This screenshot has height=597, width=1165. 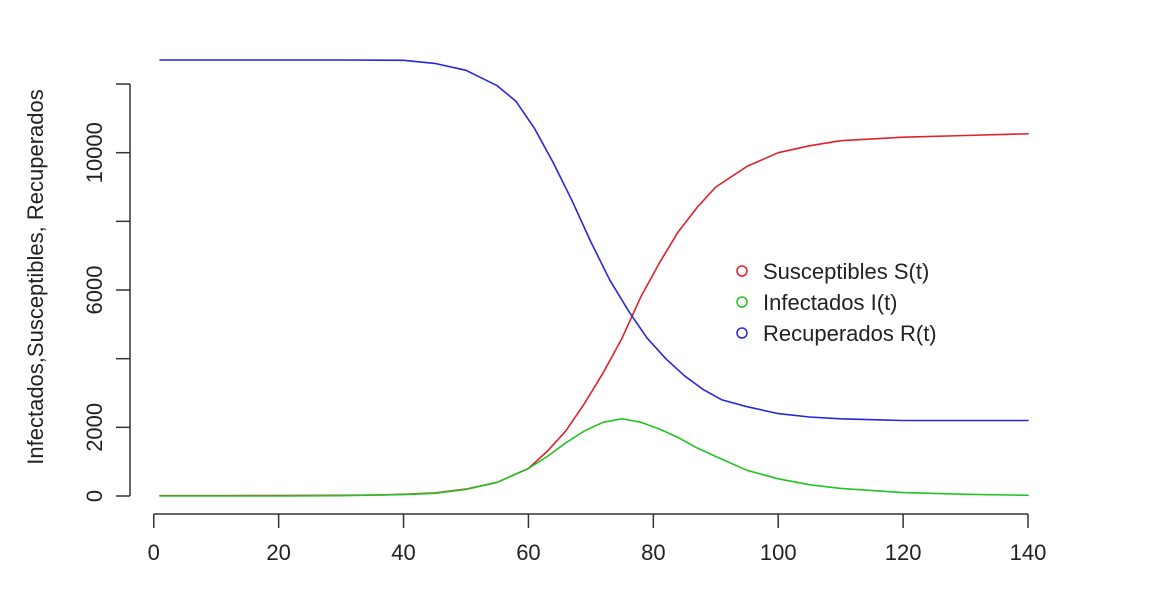 I want to click on x-tick-label: 0, so click(x=154, y=552).